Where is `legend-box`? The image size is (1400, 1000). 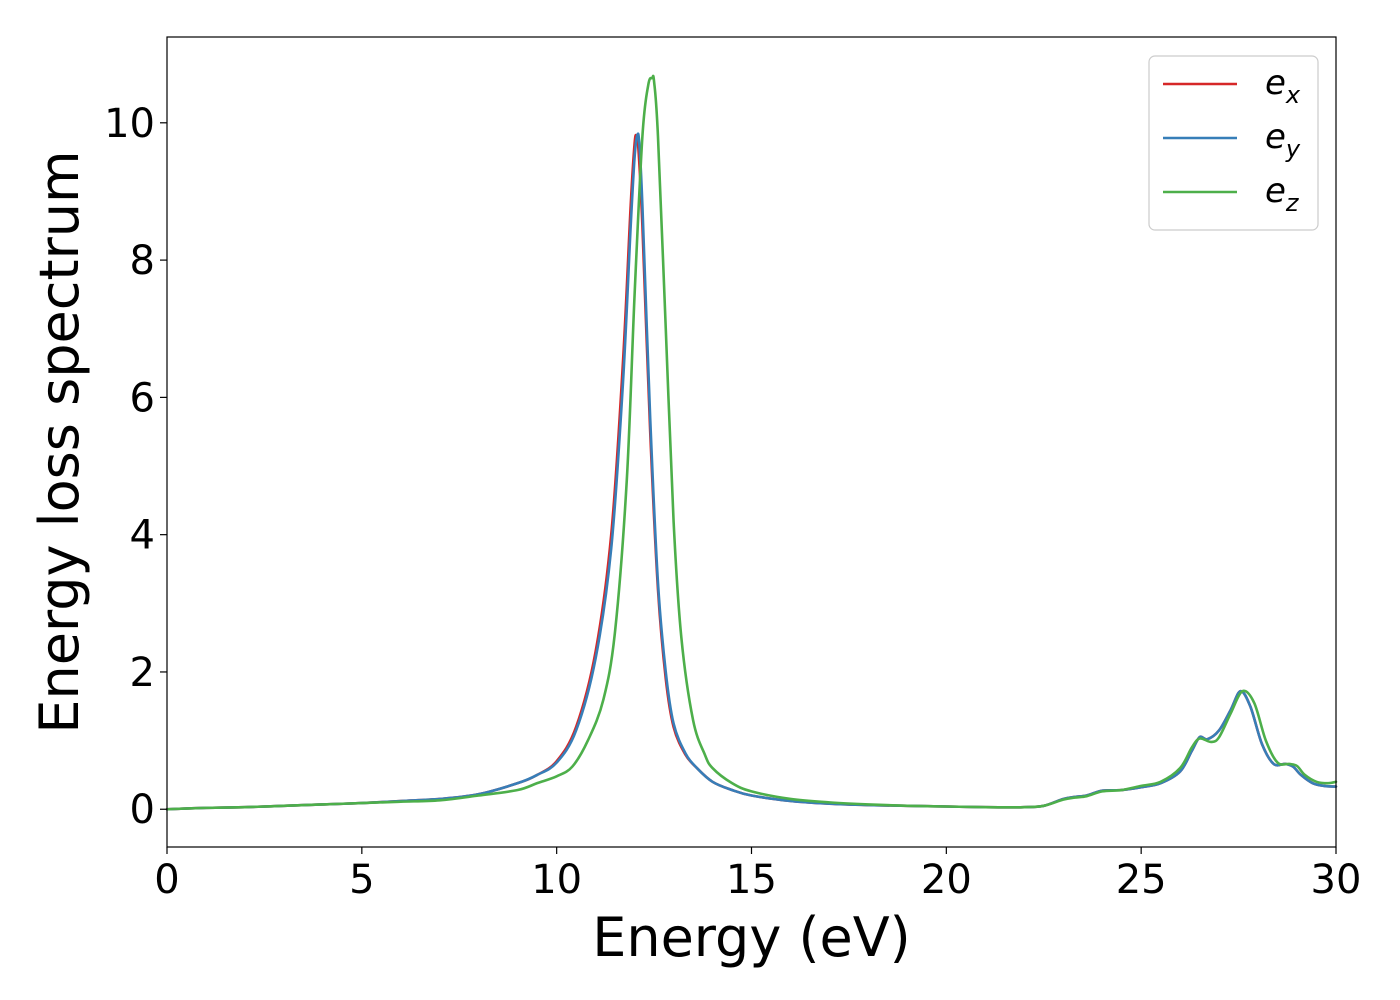
legend-box is located at coordinates (1233, 143).